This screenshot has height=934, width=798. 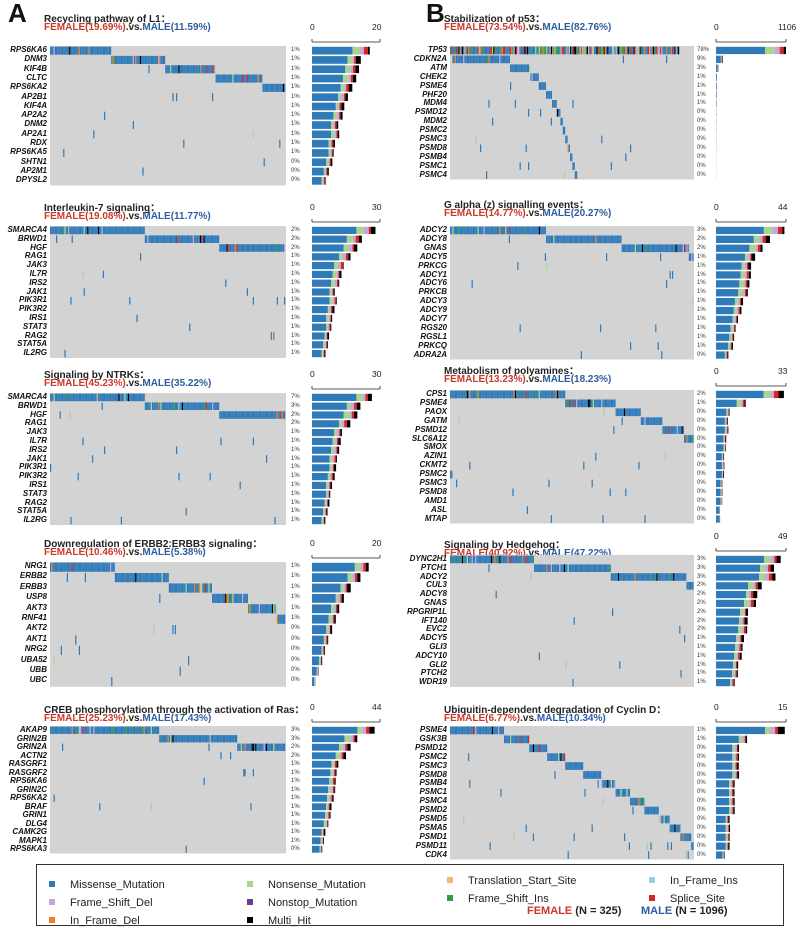 What do you see at coordinates (36, 597) in the screenshot?
I see `gene-label: USP8` at bounding box center [36, 597].